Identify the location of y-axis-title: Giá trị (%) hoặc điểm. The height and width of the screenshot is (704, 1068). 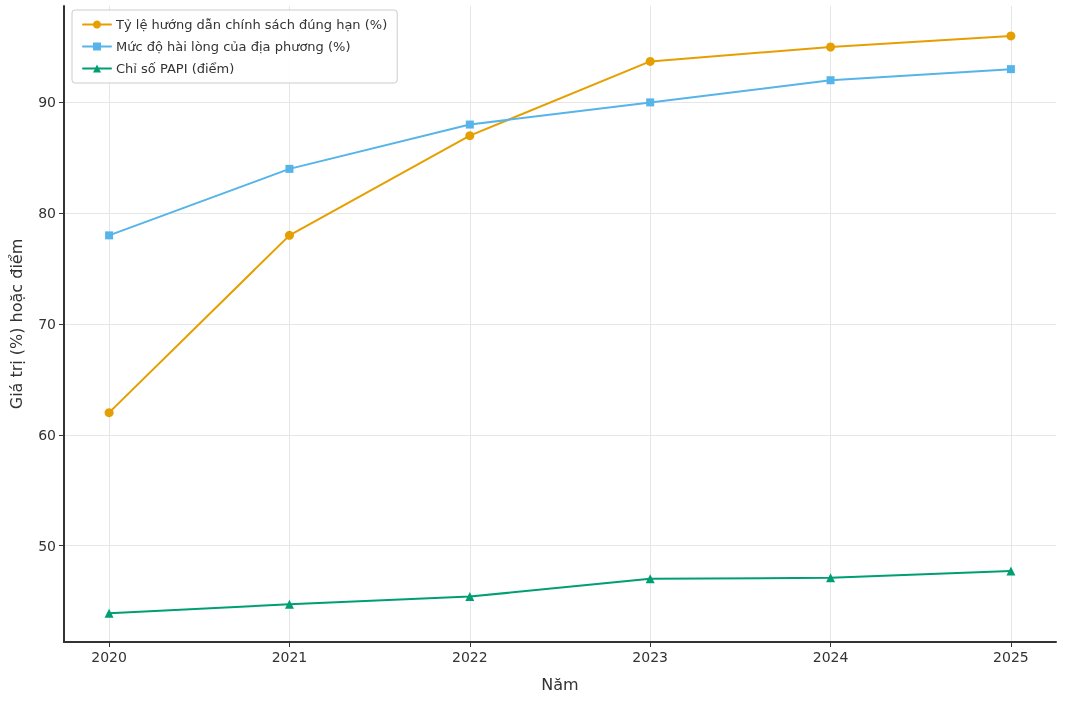
(16, 324).